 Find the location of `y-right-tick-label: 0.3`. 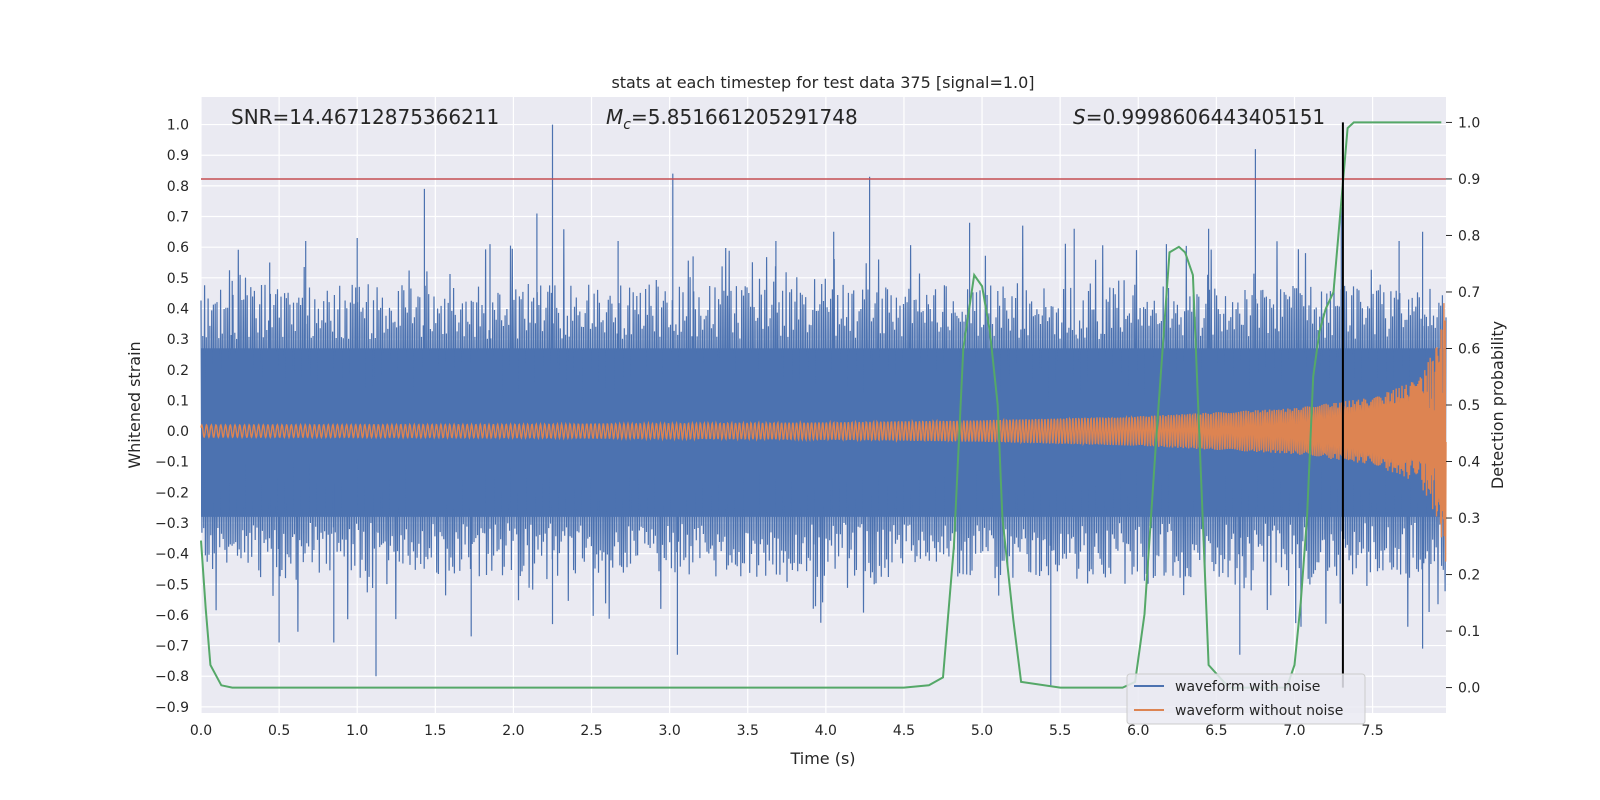

y-right-tick-label: 0.3 is located at coordinates (1469, 519).